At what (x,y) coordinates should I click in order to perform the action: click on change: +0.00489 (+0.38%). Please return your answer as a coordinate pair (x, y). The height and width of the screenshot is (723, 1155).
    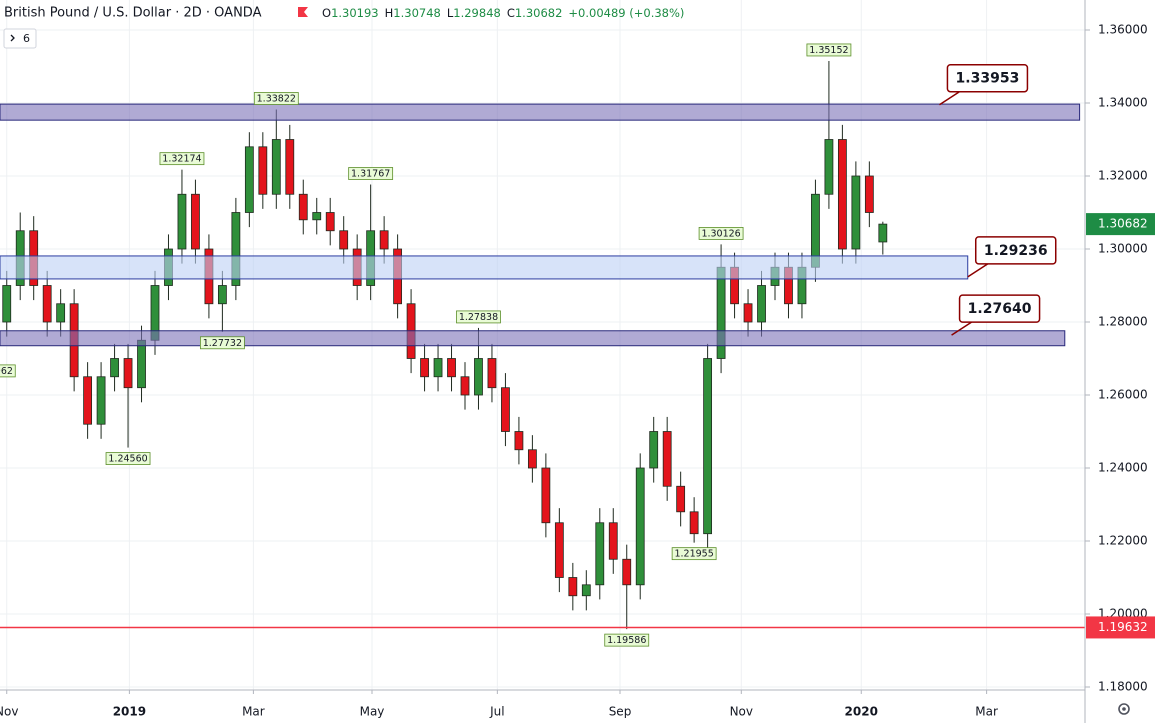
    Looking at the image, I should click on (626, 13).